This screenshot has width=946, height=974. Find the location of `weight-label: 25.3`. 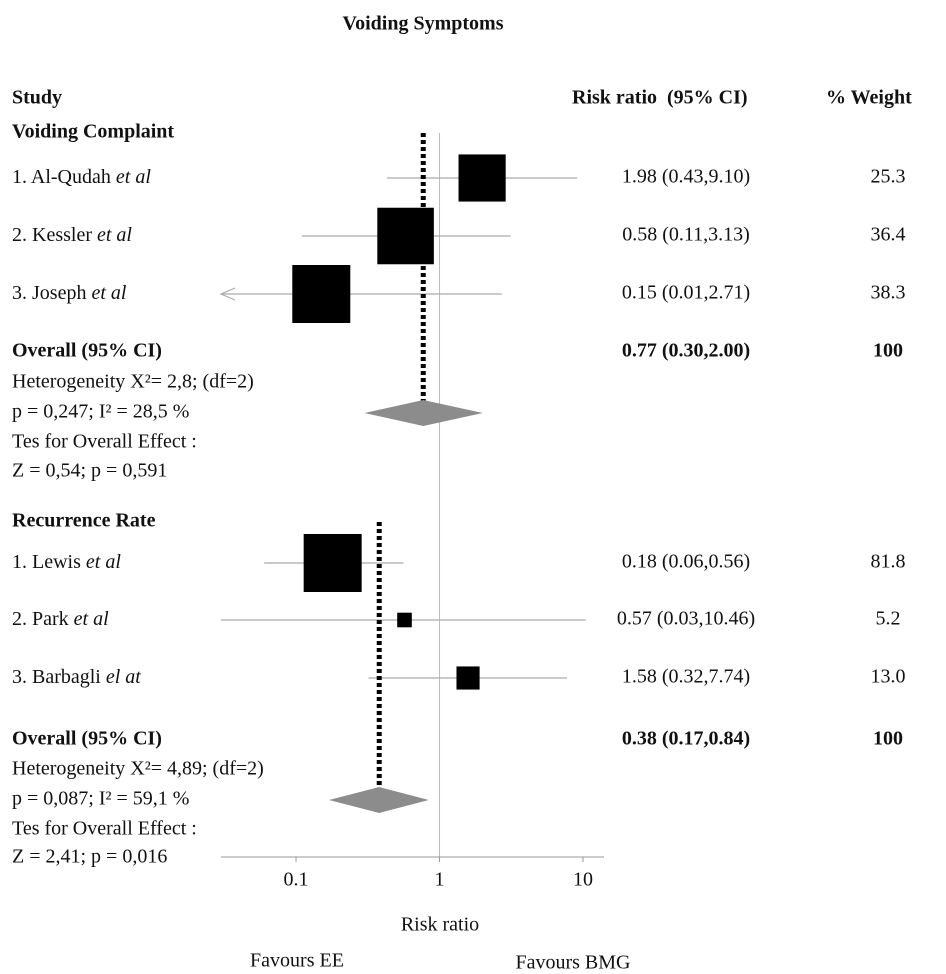

weight-label: 25.3 is located at coordinates (888, 177).